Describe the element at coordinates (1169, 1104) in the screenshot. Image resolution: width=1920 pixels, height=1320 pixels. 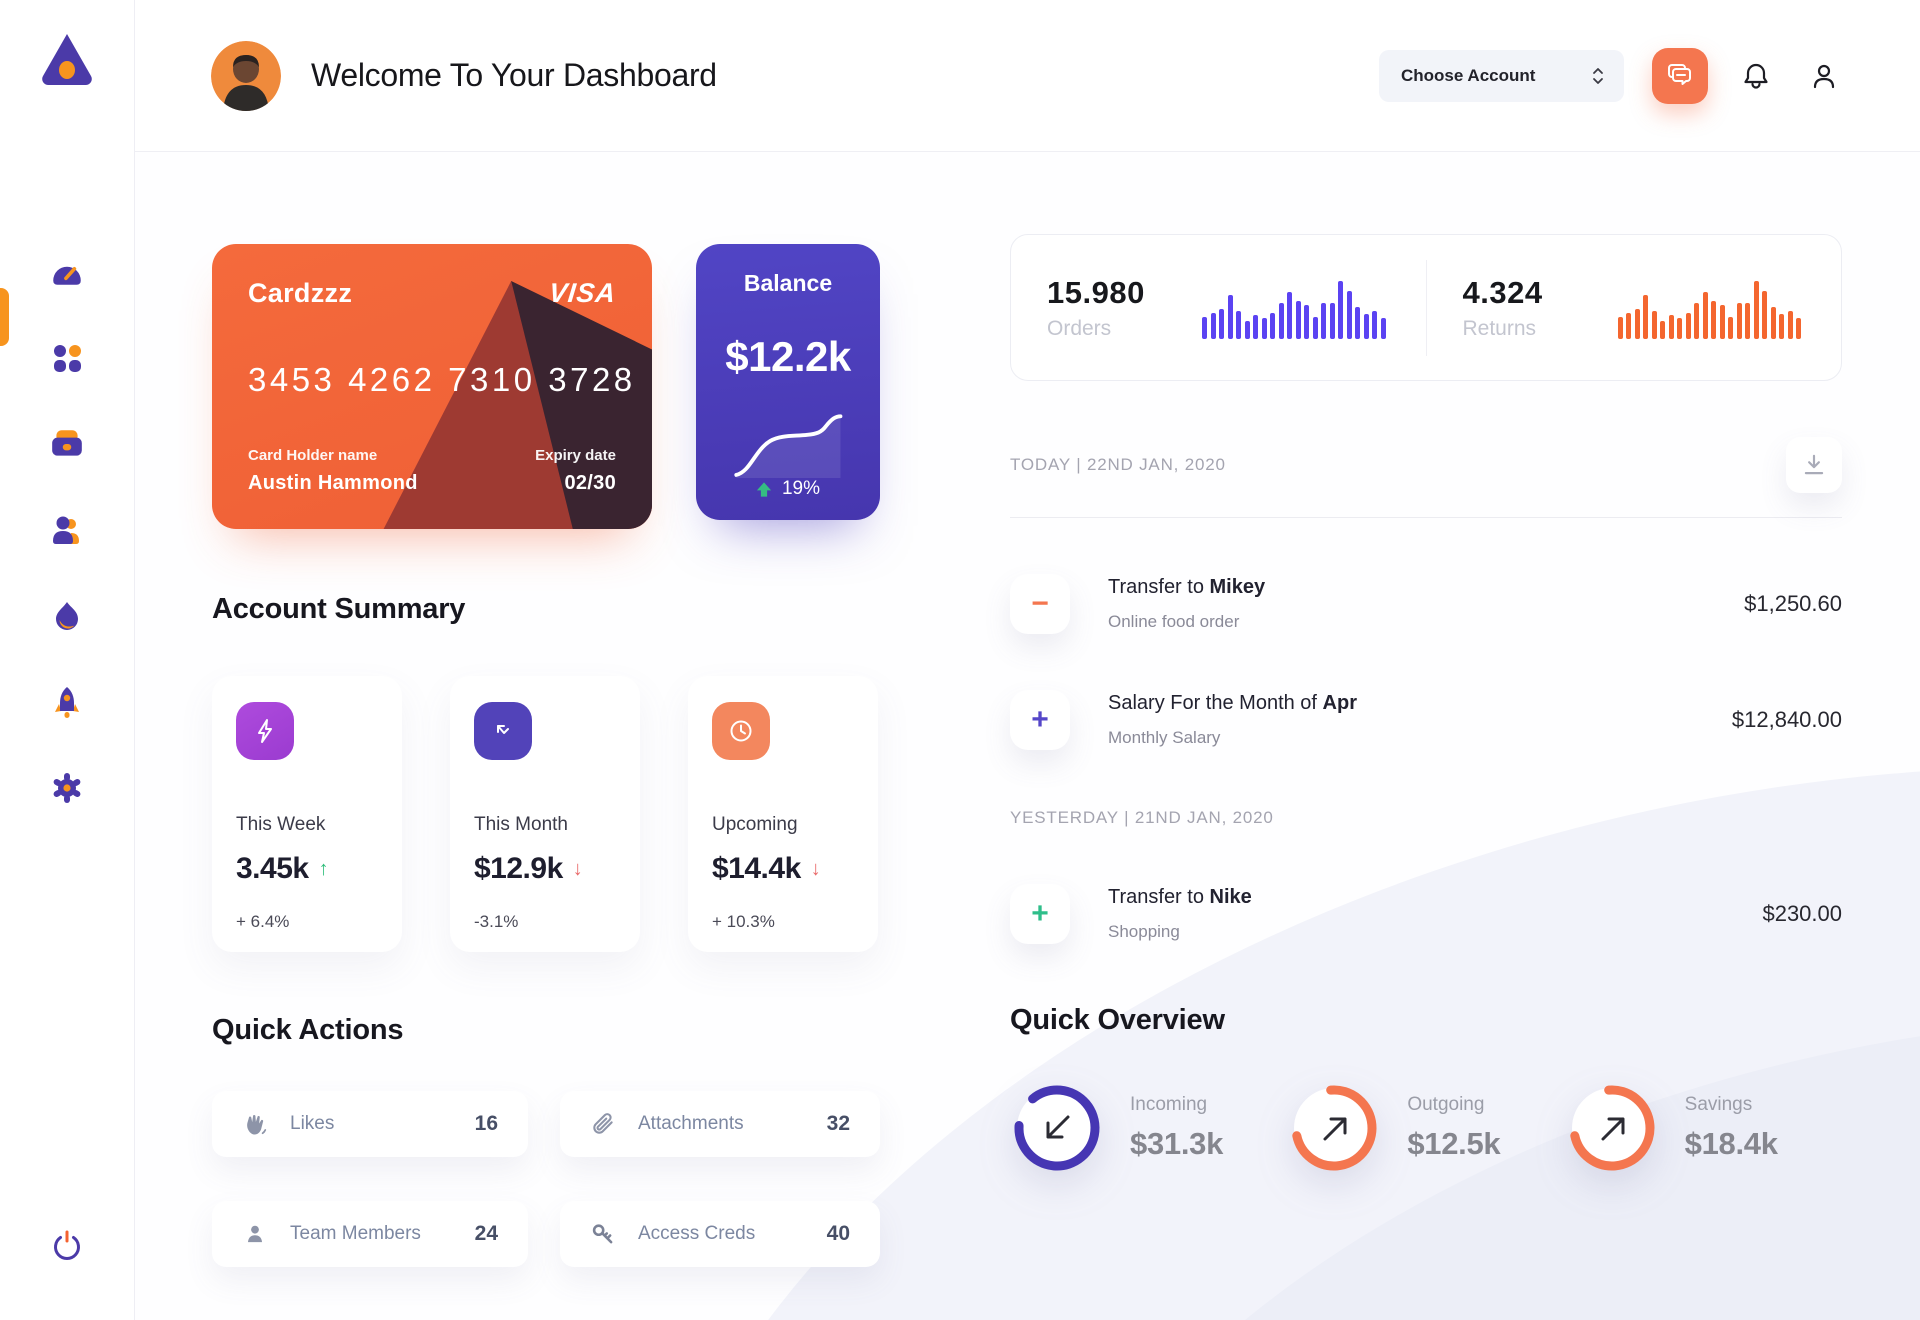
I see `overview-label: Incoming` at that location.